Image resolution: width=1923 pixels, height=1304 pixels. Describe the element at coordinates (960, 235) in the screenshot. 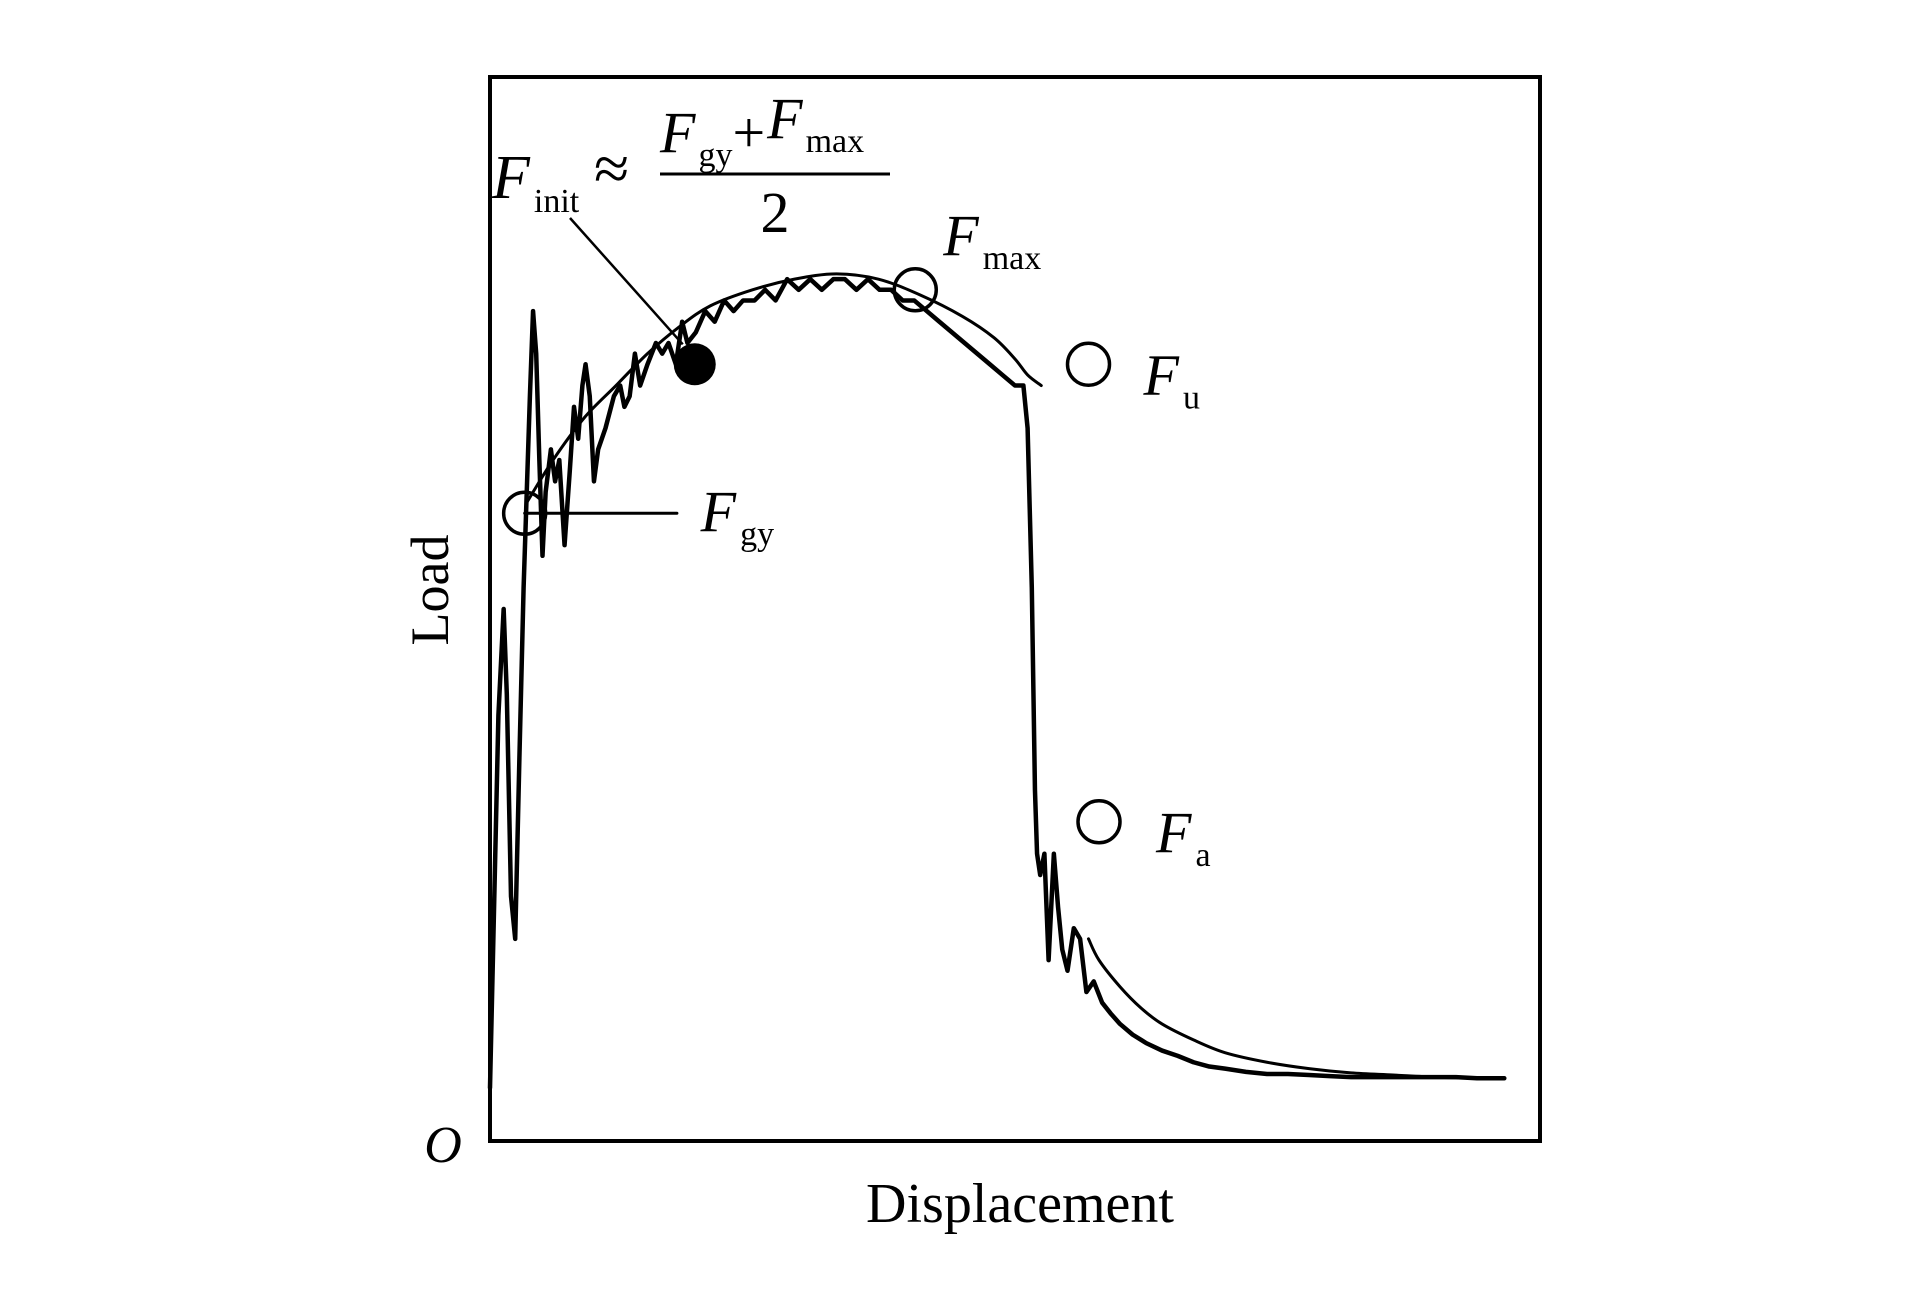

I see `label-F_max-base: F` at that location.